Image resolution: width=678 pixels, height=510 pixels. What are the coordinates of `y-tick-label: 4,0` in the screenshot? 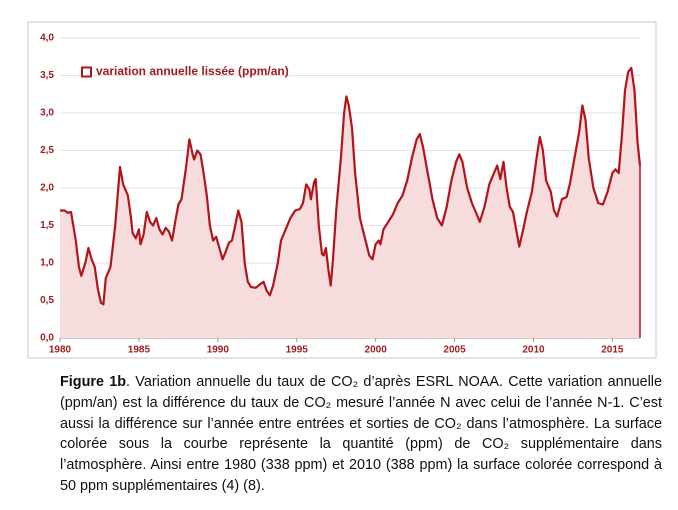 It's located at (47, 38).